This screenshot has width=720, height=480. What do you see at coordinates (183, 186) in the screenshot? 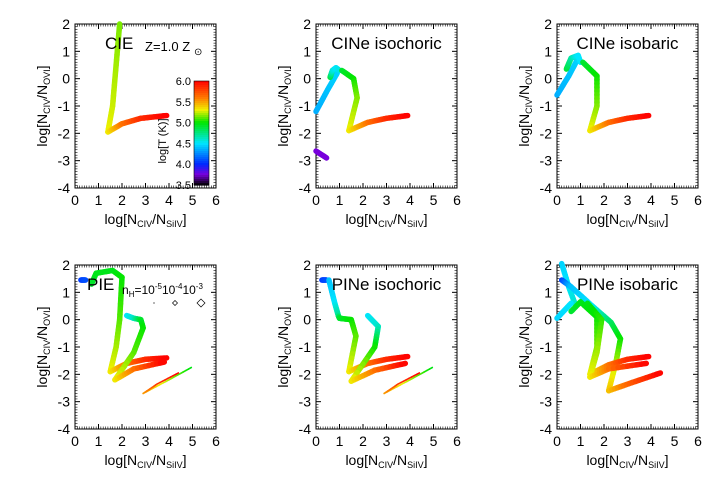
I see `colorbar-tick-label: 3.5` at bounding box center [183, 186].